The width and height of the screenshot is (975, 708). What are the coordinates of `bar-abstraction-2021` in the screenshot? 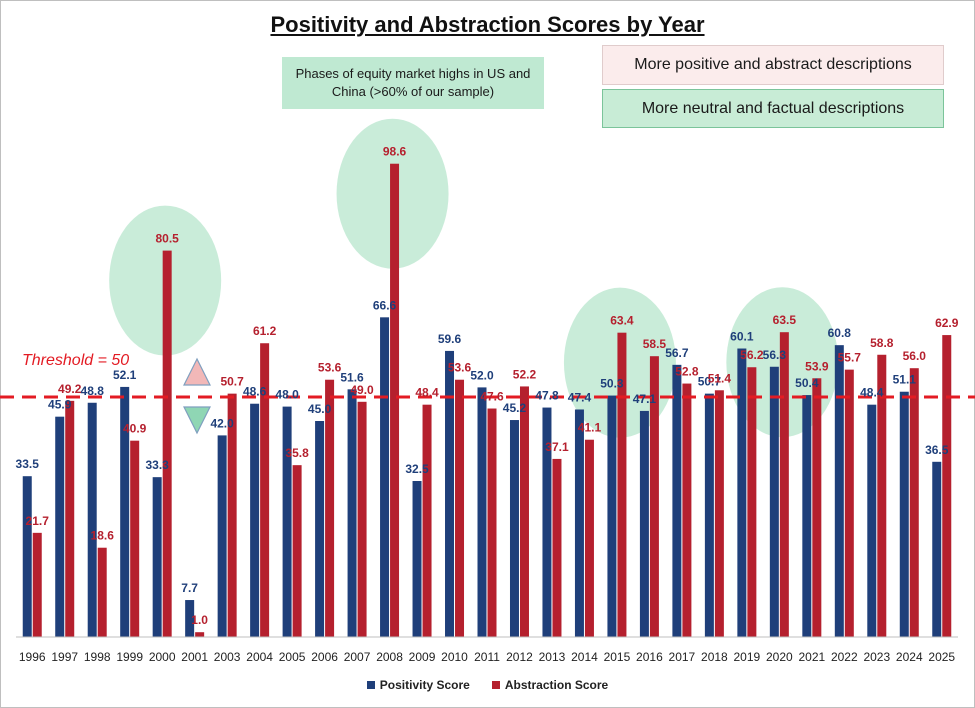 It's located at (817, 507).